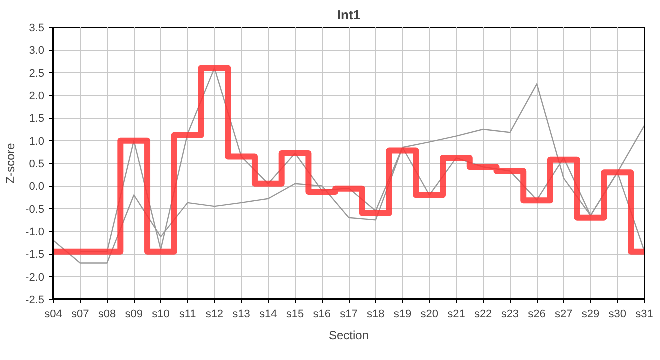 Image resolution: width=660 pixels, height=360 pixels. Describe the element at coordinates (37, 187) in the screenshot. I see `y-tick-label: 0.0` at that location.